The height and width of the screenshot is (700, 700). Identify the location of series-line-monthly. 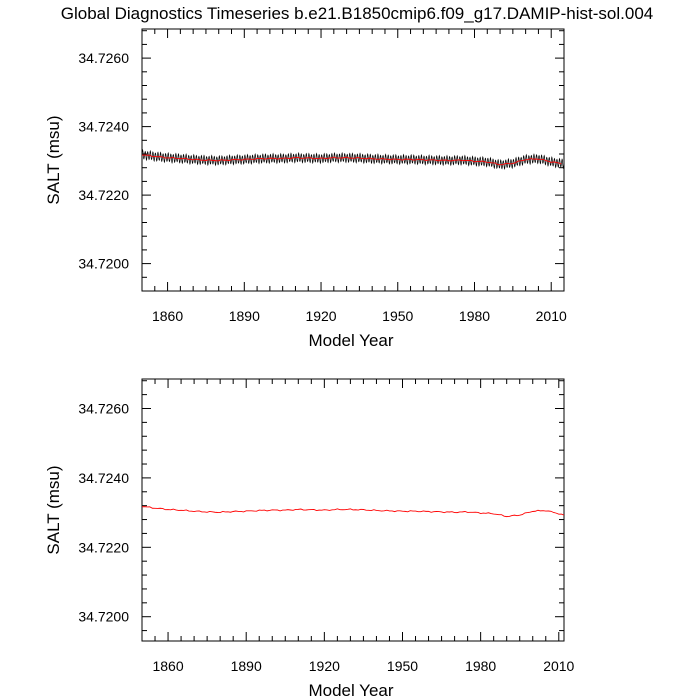
(353, 159).